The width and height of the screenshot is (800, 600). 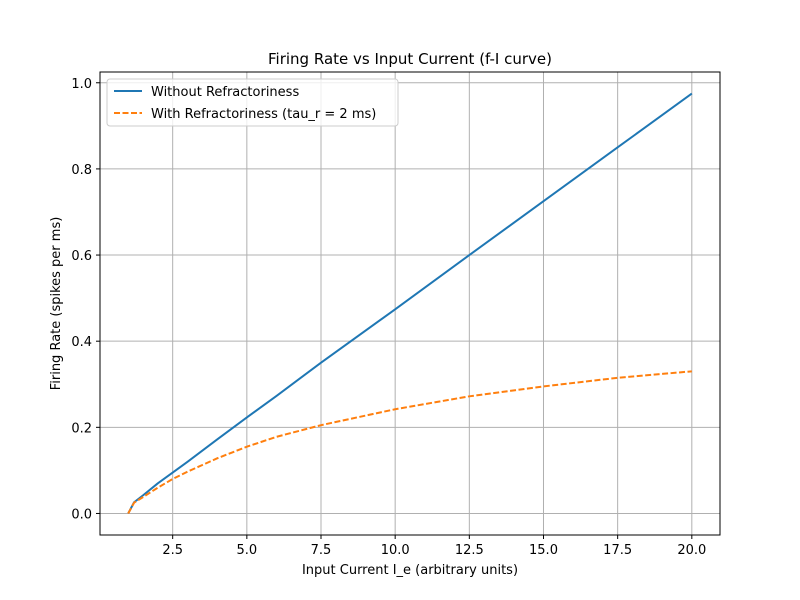 What do you see at coordinates (81, 84) in the screenshot?
I see `y-tick-label: 1.0` at bounding box center [81, 84].